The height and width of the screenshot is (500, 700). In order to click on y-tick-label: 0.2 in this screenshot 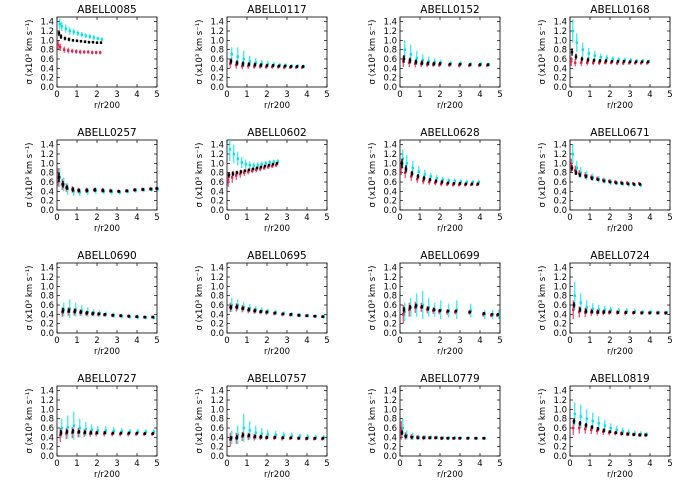, I will do `click(560, 202)`.